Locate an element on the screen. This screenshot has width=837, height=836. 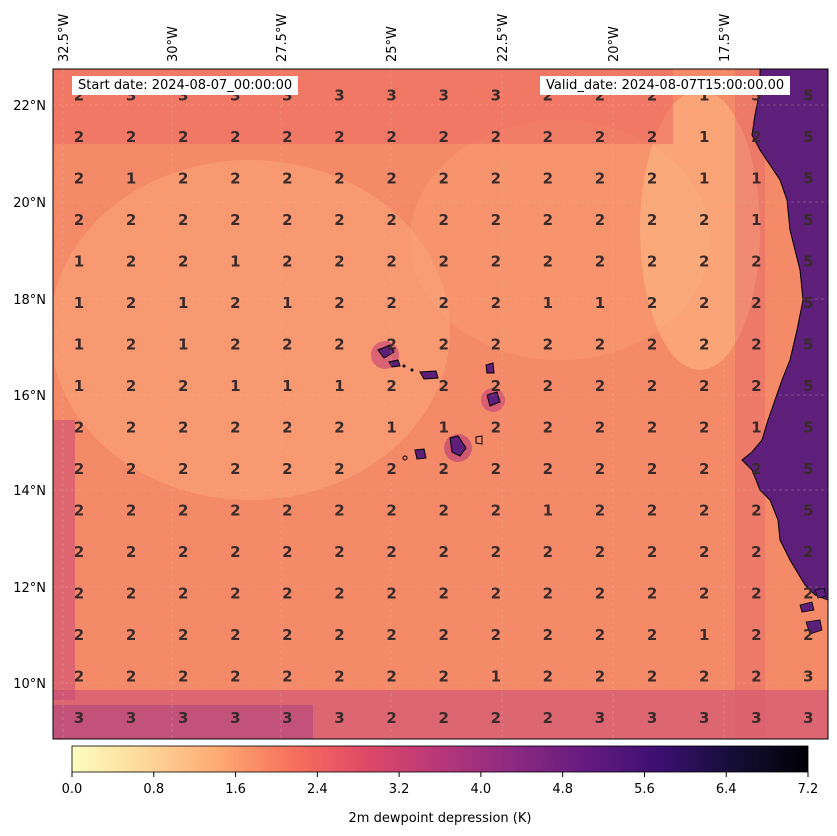
valid-date-label: Valid_date: 2024-08-07T15:00:00.00 is located at coordinates (665, 85).